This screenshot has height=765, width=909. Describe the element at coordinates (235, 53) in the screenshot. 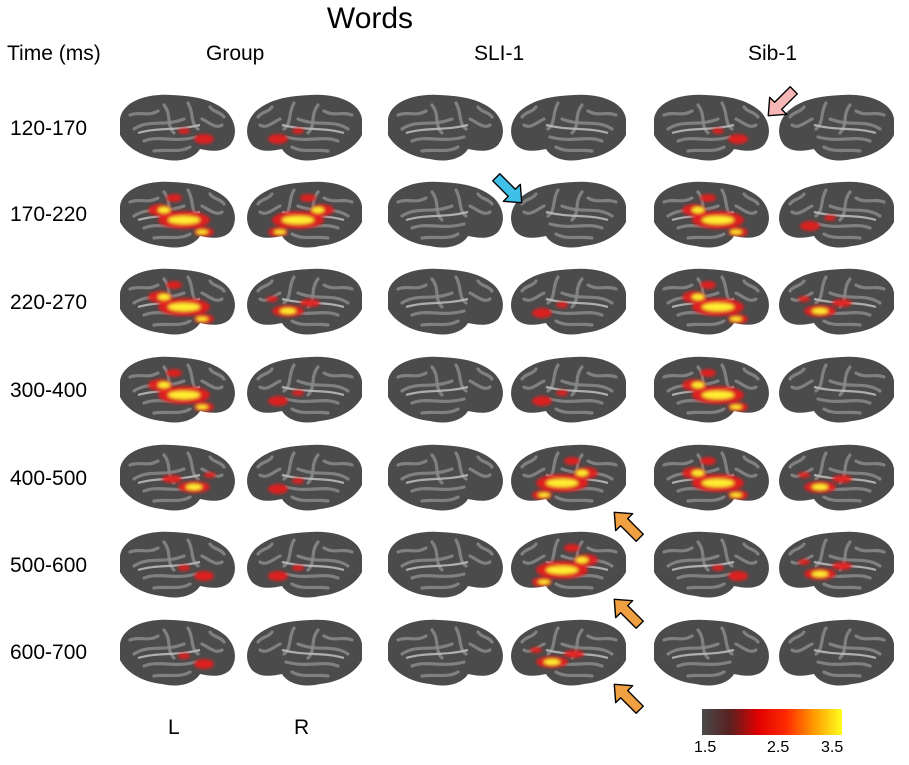

I see `column-header-group: Group` at that location.